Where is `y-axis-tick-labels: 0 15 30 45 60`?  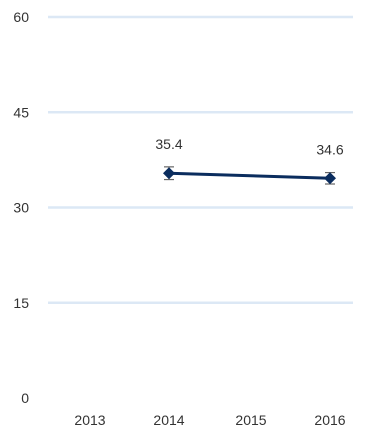 y-axis-tick-labels: 0 15 30 45 60 is located at coordinates (21, 207).